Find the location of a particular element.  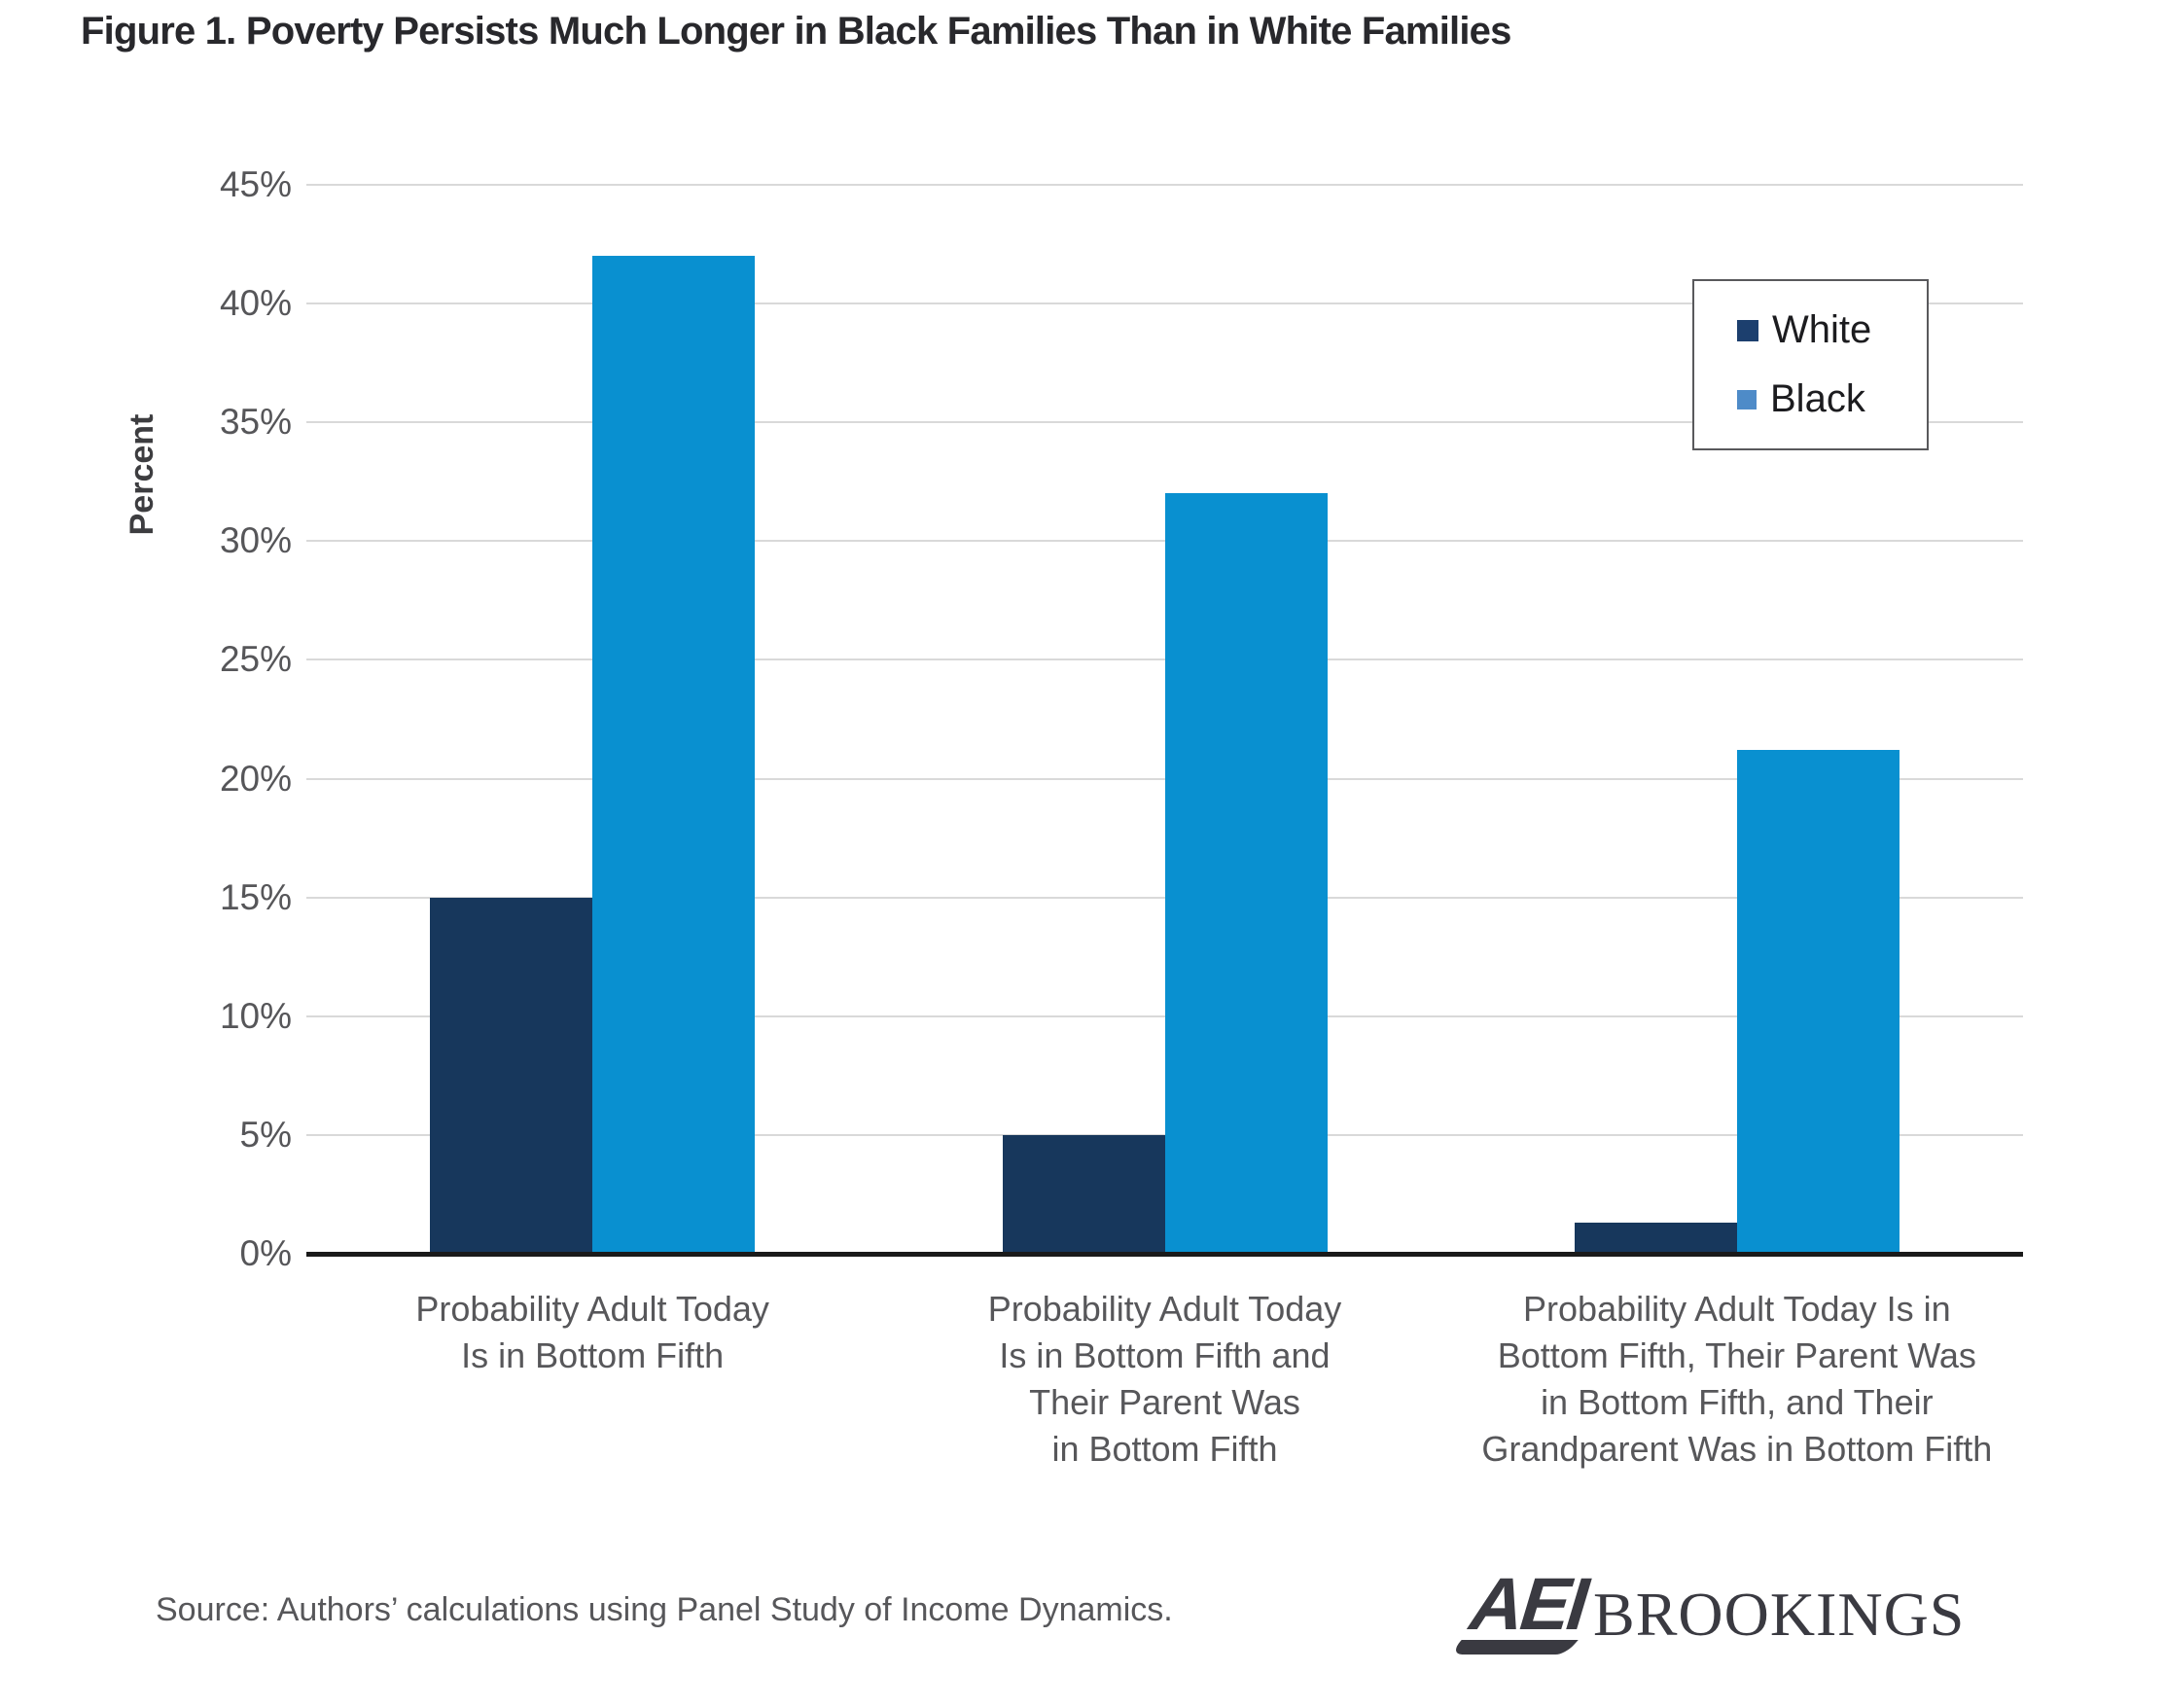

aei-swoosh-icon is located at coordinates (1514, 1647).